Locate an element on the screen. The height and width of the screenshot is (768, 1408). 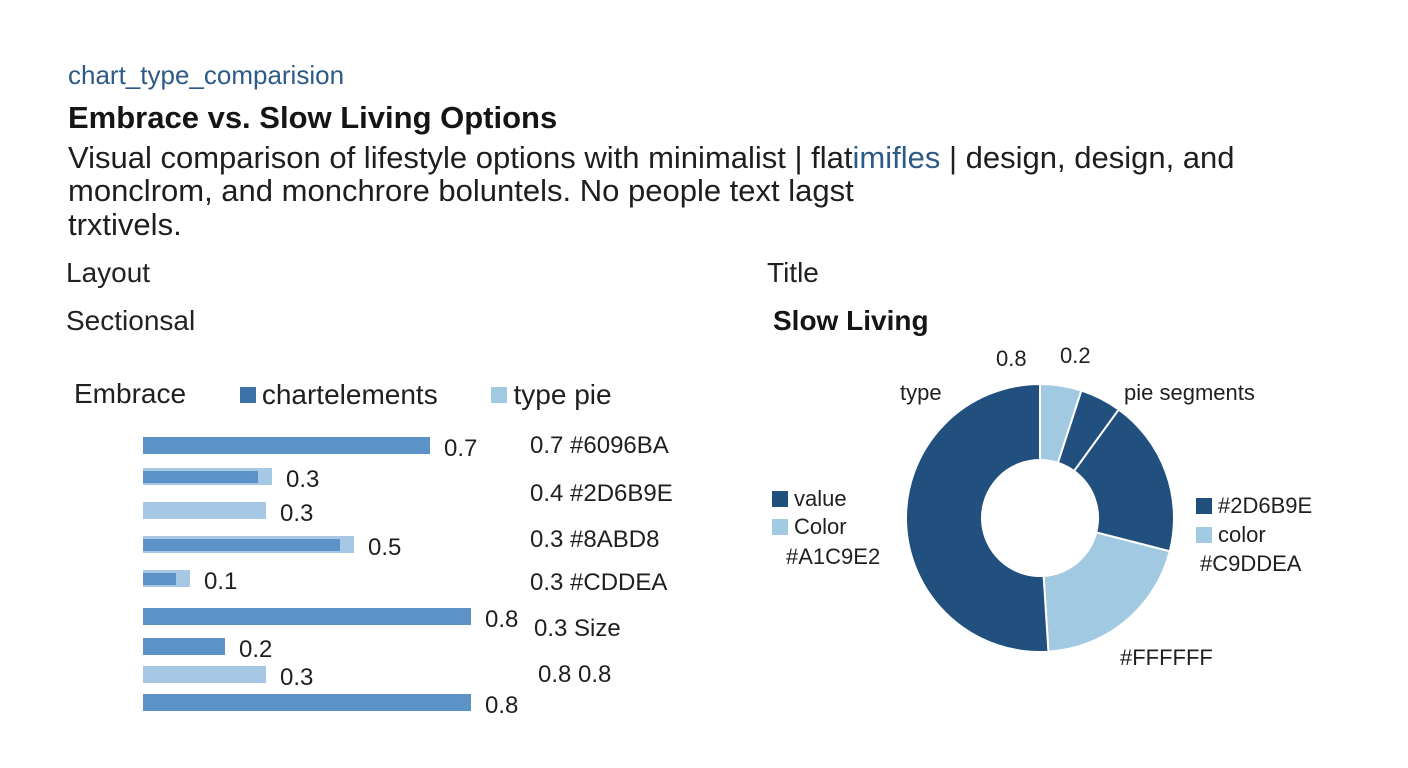
pie-legend-hex: #C9DDEA is located at coordinates (1251, 563).